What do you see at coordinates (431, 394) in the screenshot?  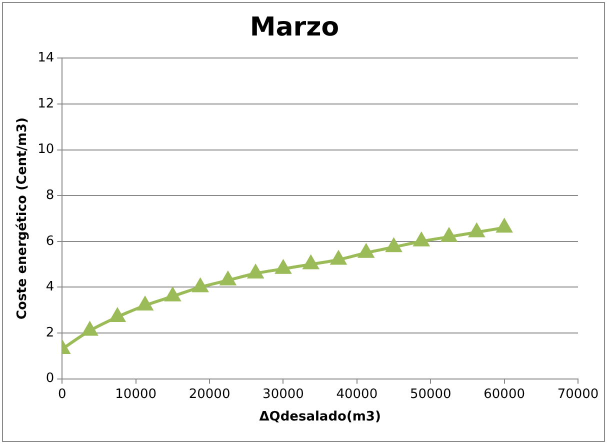 I see `x-tick-label: 50000` at bounding box center [431, 394].